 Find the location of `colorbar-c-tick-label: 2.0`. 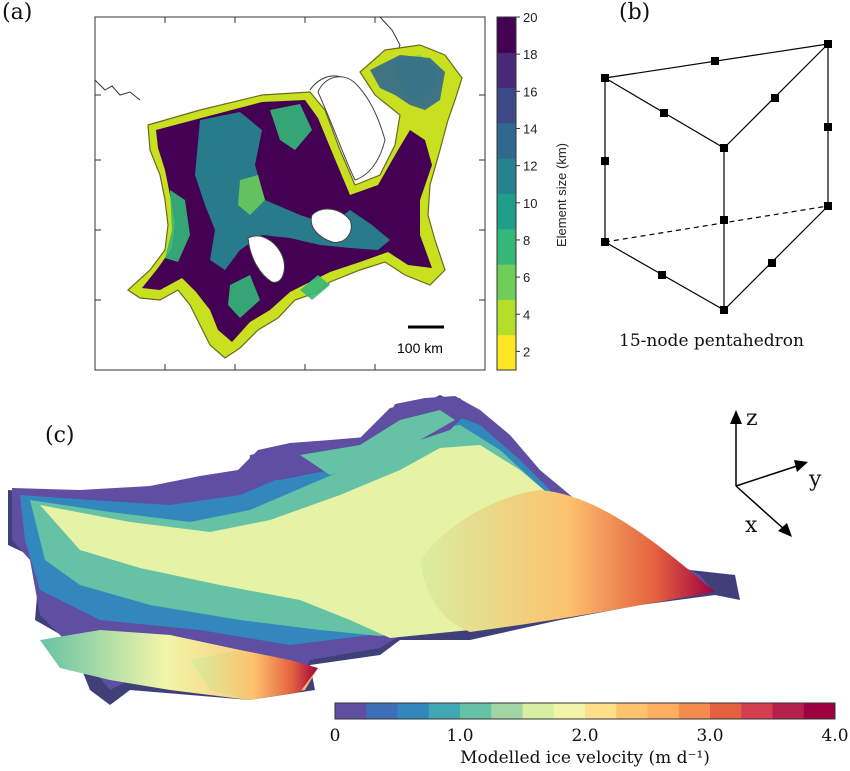

colorbar-c-tick-label: 2.0 is located at coordinates (584, 736).